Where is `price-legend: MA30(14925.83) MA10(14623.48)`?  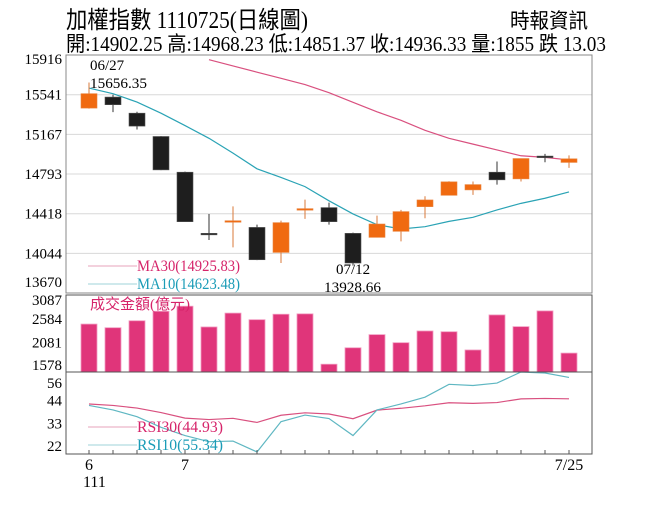
price-legend: MA30(14925.83) MA10(14623.48) is located at coordinates (164, 275).